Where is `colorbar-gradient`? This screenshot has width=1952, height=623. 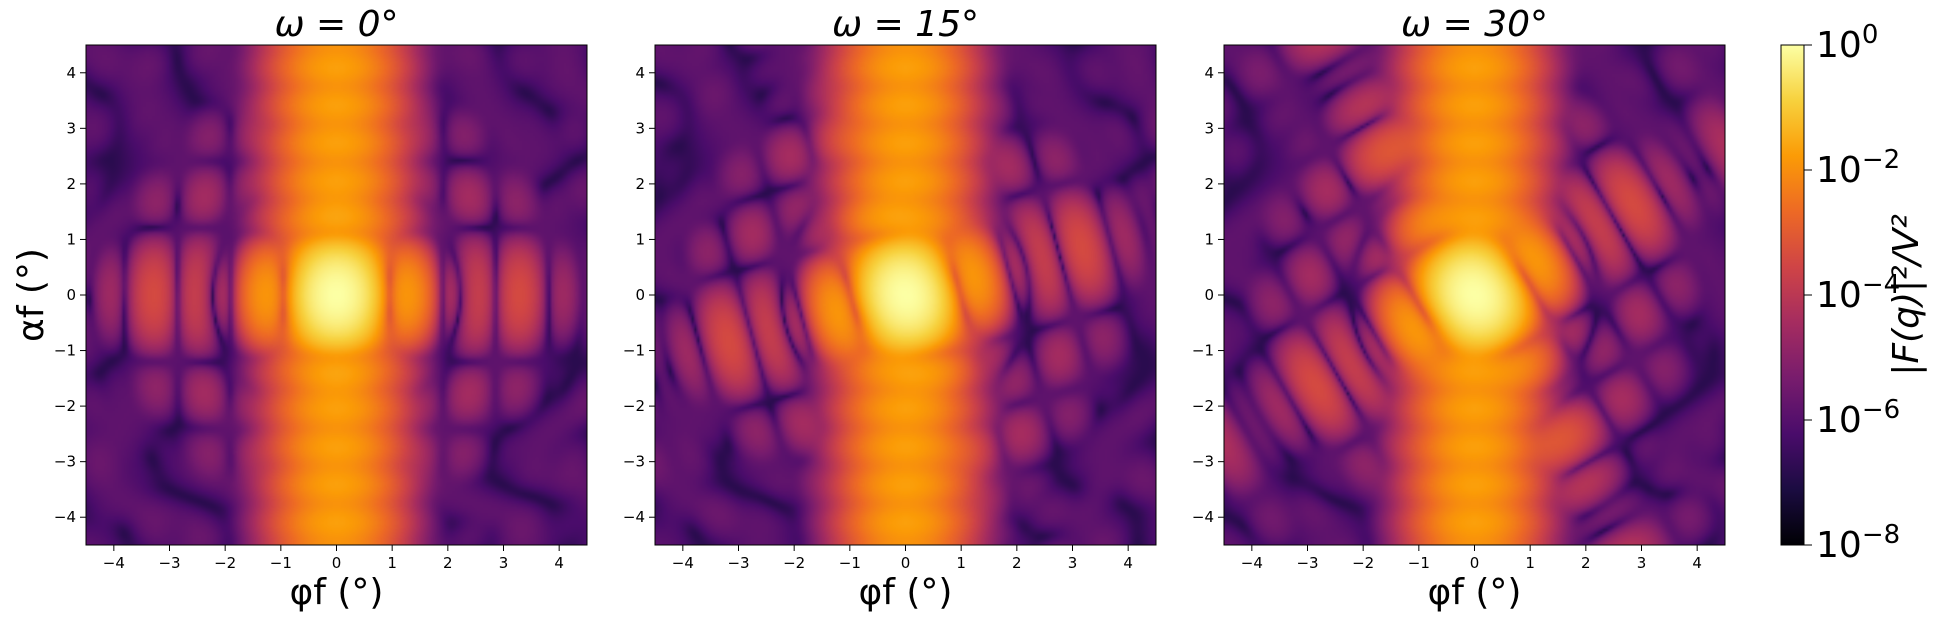
colorbar-gradient is located at coordinates (1792, 295).